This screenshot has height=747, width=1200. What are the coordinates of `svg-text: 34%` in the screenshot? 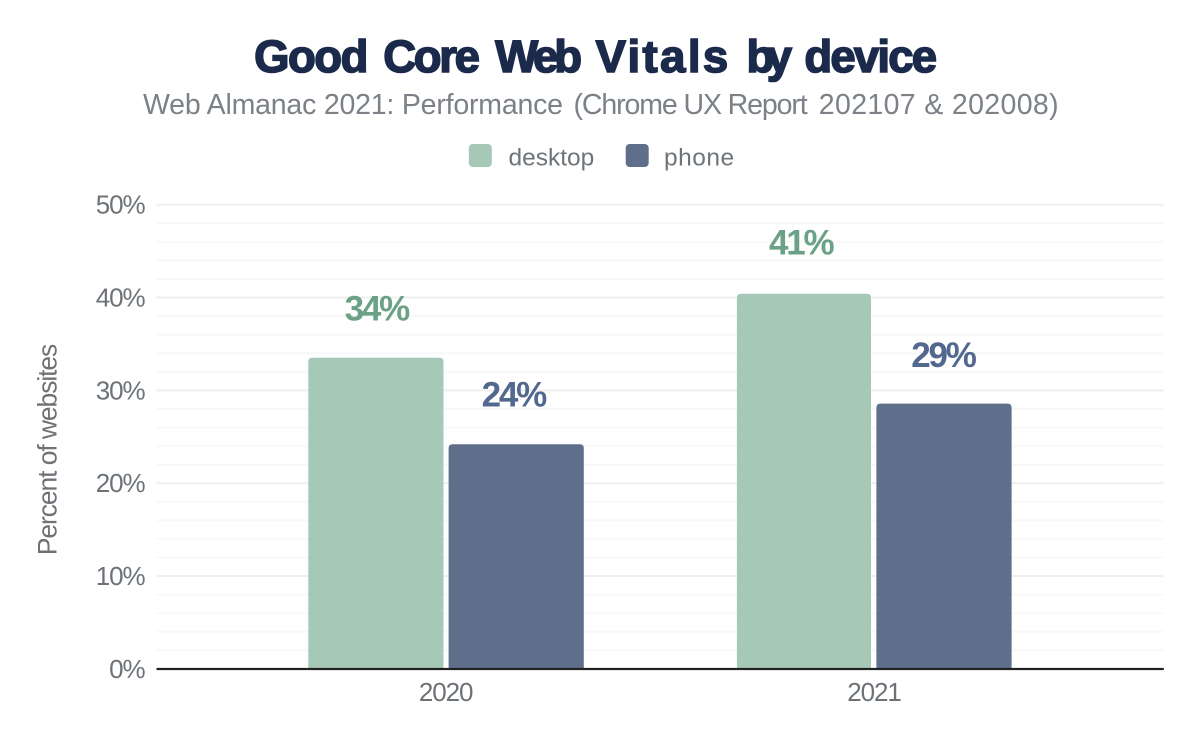 It's located at (378, 309).